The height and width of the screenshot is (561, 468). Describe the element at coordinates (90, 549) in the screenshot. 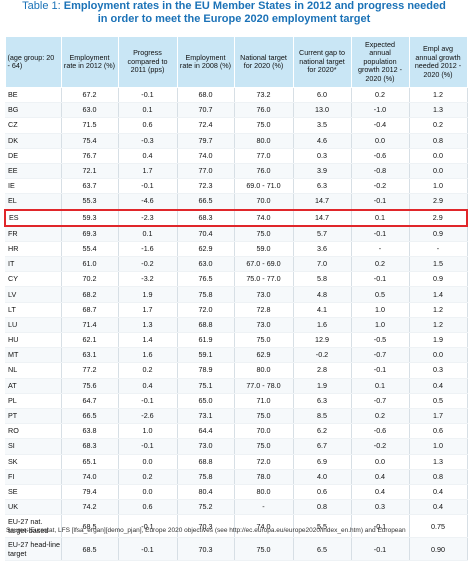

I see `table-cell: 68.5` at that location.